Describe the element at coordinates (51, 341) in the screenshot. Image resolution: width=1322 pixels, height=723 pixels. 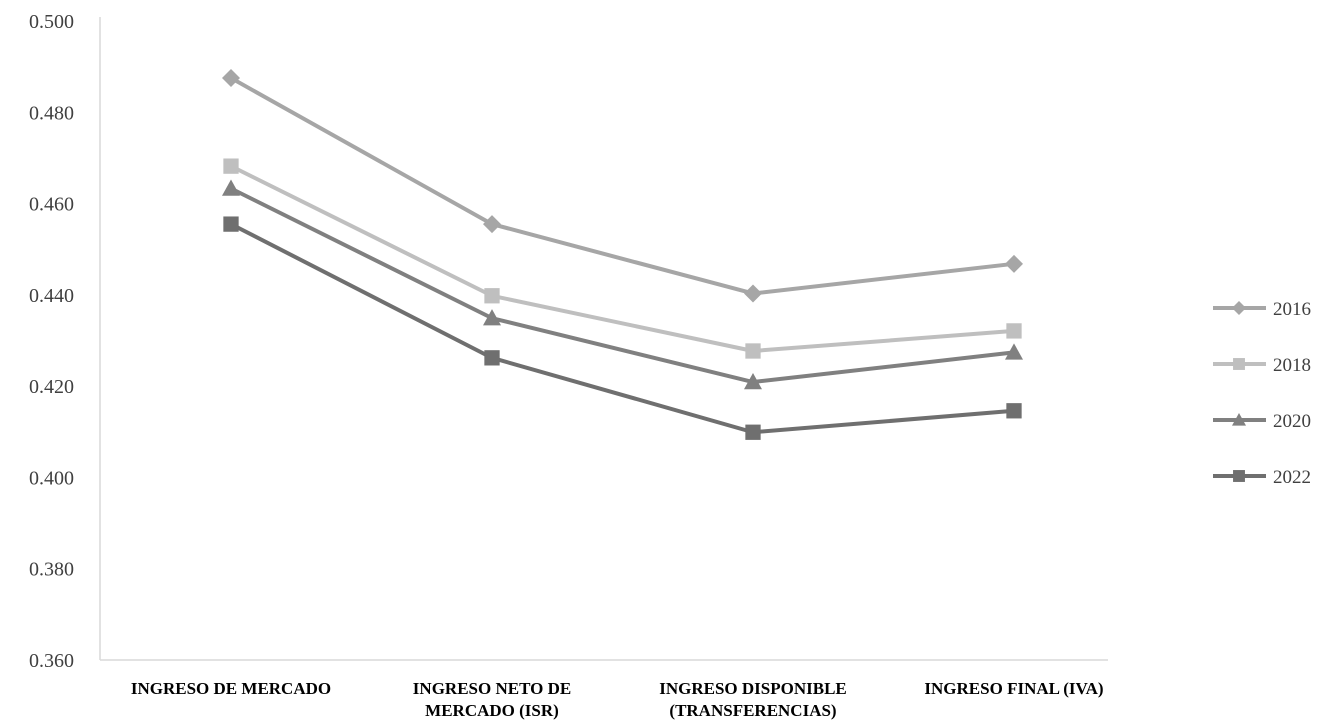
I see `y-axis-ticks: 0.360 0.380 0.400 0.420 0.440 0.460 0.480 0.500` at that location.